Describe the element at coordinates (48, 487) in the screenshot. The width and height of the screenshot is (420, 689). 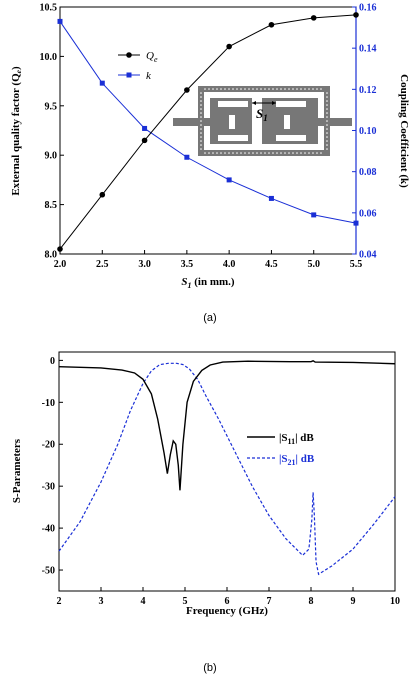
I see `y-tick-label-b: -30` at that location.